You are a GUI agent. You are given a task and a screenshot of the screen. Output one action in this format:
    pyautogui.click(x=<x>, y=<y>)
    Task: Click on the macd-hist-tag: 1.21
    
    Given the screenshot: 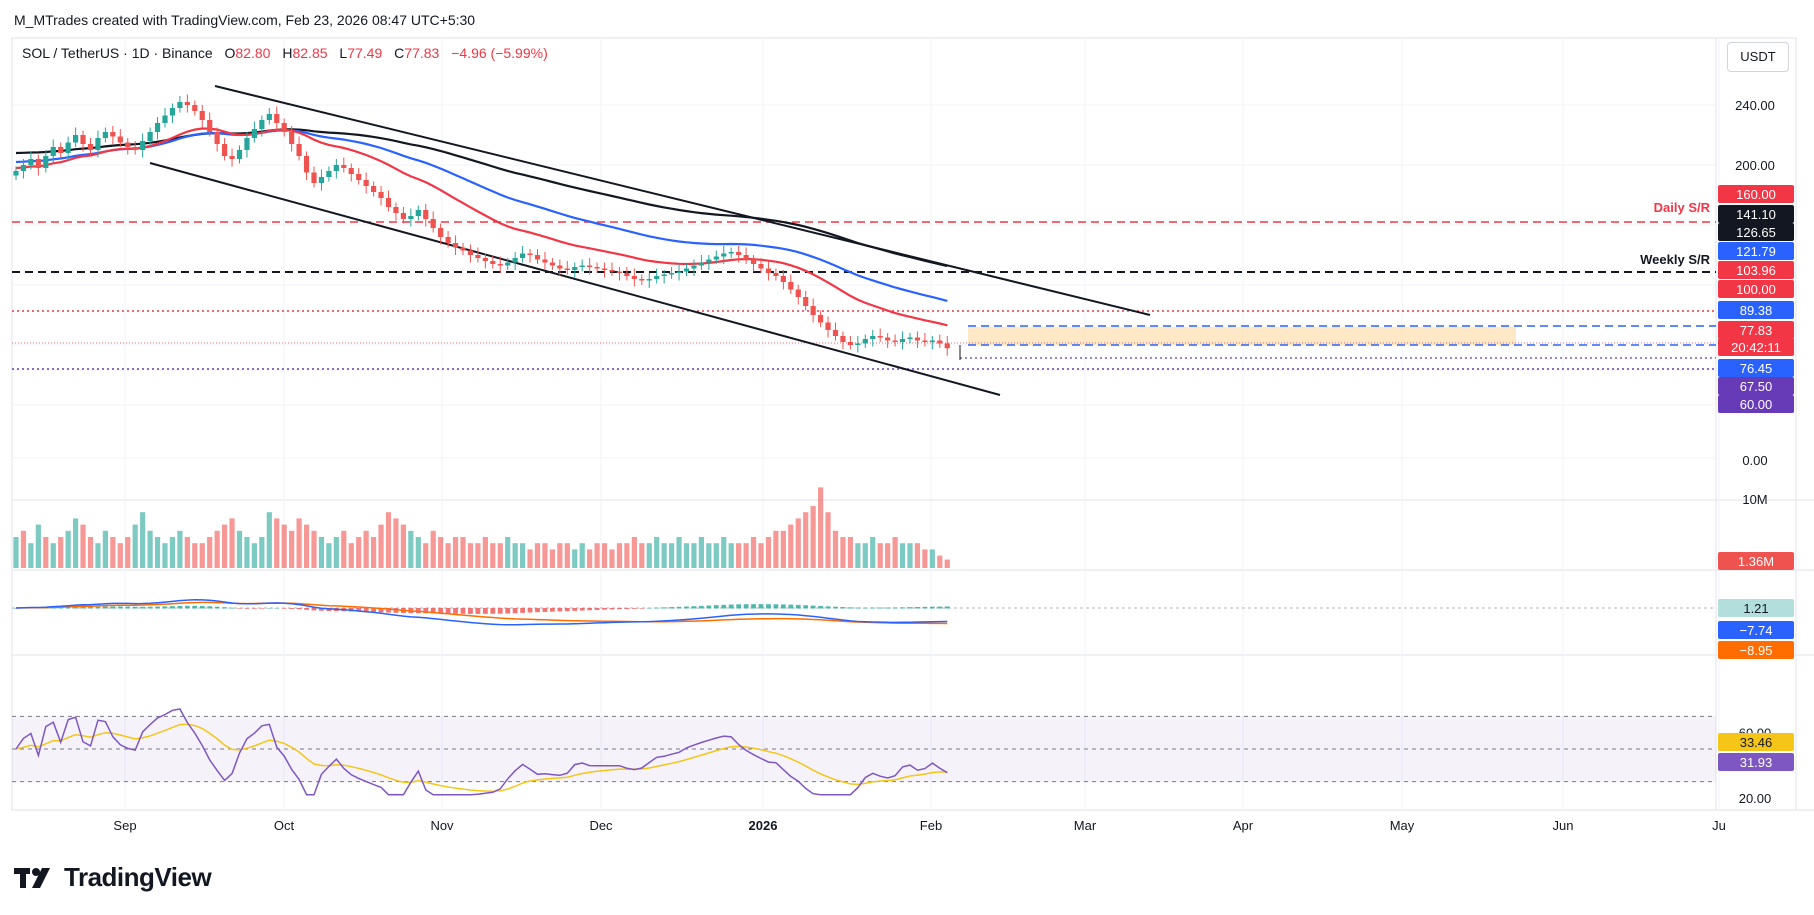 What is the action you would take?
    pyautogui.click(x=1756, y=608)
    